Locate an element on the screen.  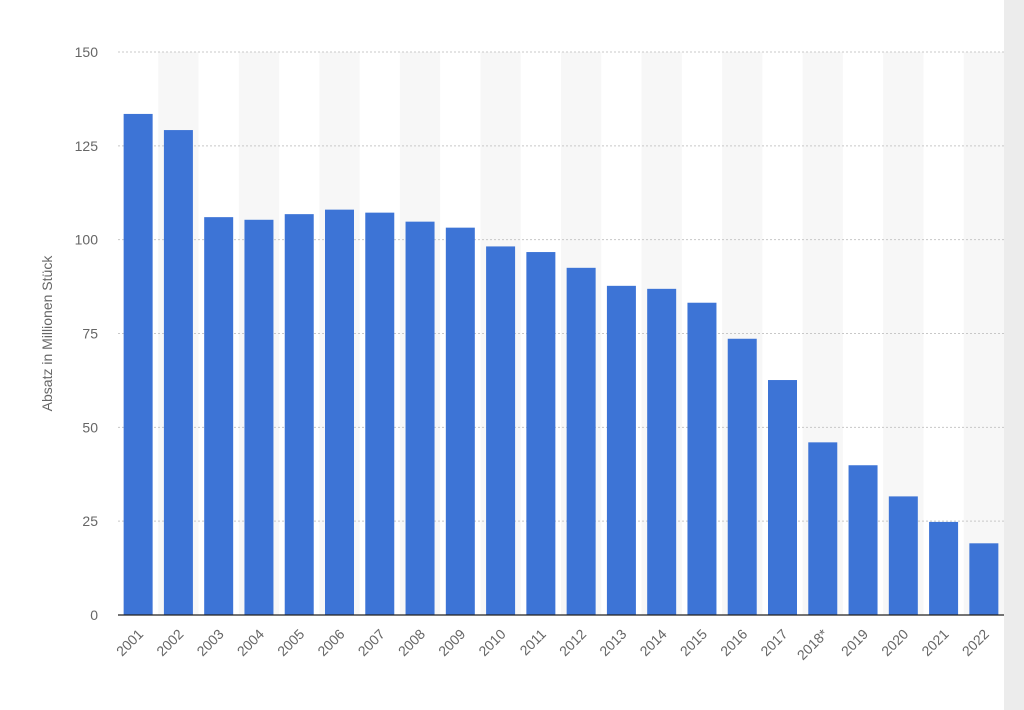
x-tick-label: 2007 is located at coordinates (371, 642).